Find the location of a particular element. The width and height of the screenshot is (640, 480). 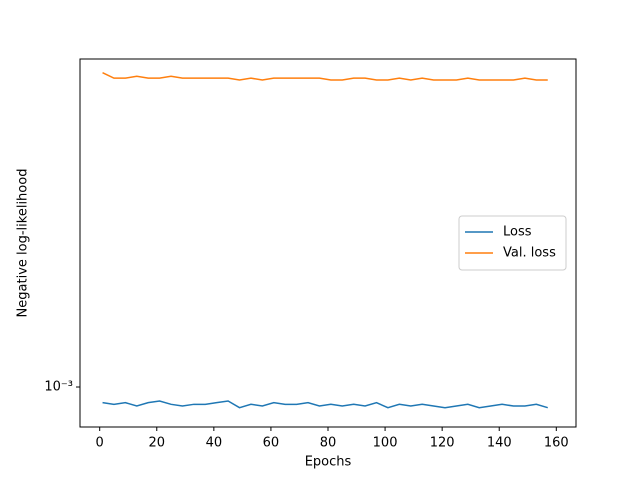

y-tick-label: 10⁻³ is located at coordinates (58, 387).